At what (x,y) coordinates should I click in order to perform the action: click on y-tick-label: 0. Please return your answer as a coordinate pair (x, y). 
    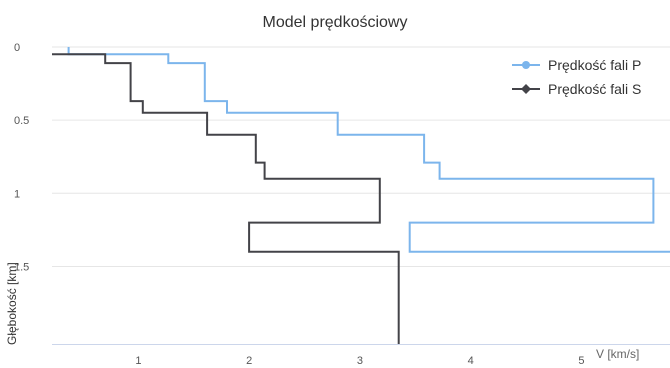
    Looking at the image, I should click on (17, 48).